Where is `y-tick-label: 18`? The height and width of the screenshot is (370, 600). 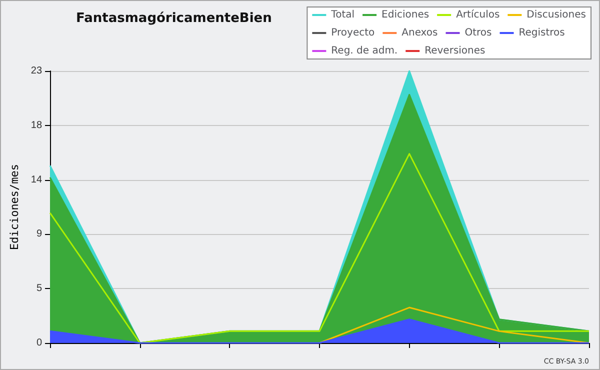
y-tick-label: 18 is located at coordinates (36, 125).